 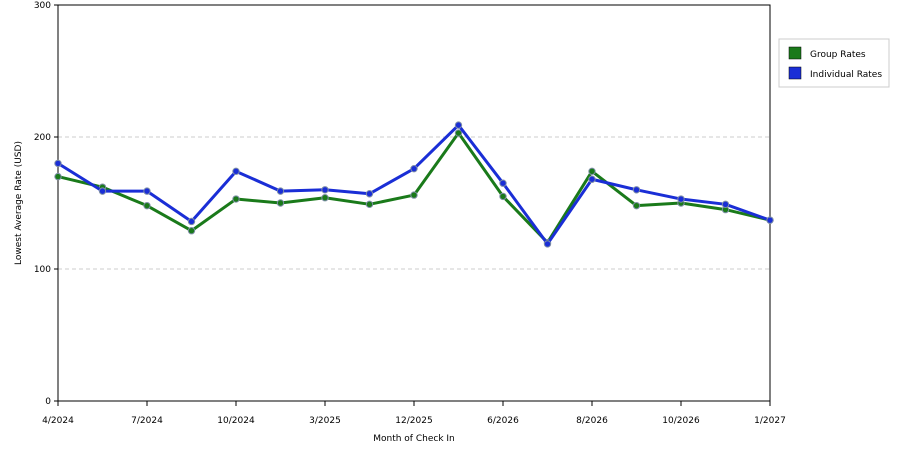 What do you see at coordinates (834, 63) in the screenshot?
I see `legend: Group Rates Individual Rates` at bounding box center [834, 63].